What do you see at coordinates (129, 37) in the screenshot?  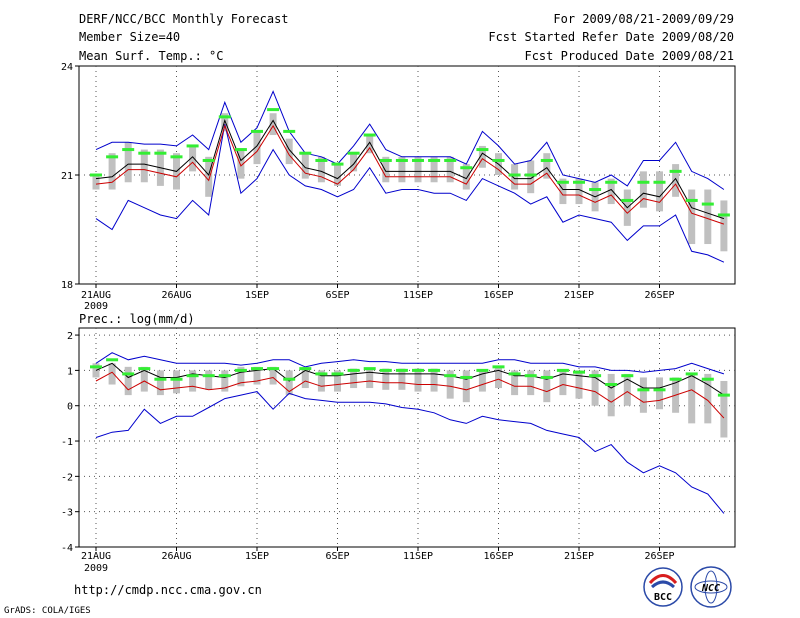 I see `header-member-size: Member Size=40` at bounding box center [129, 37].